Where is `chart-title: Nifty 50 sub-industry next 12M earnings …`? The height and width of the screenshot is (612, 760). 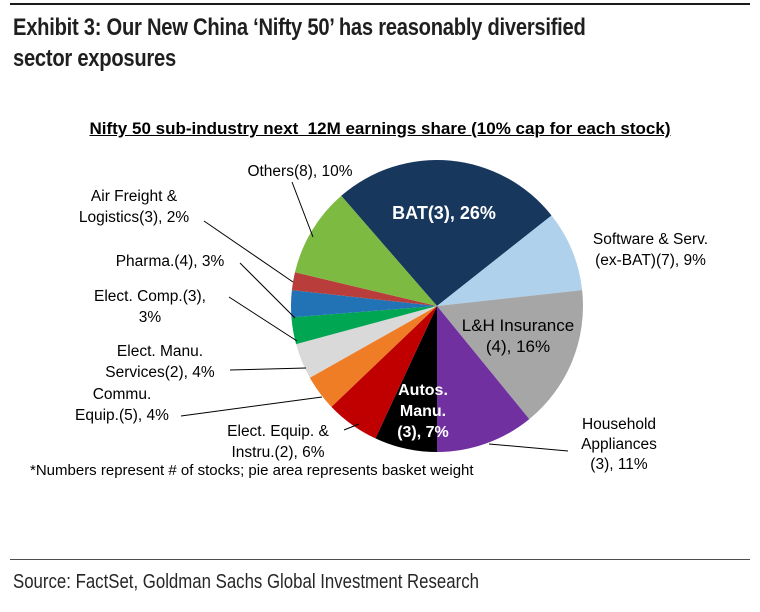
chart-title: Nifty 50 sub-industry next 12M earnings … is located at coordinates (380, 128).